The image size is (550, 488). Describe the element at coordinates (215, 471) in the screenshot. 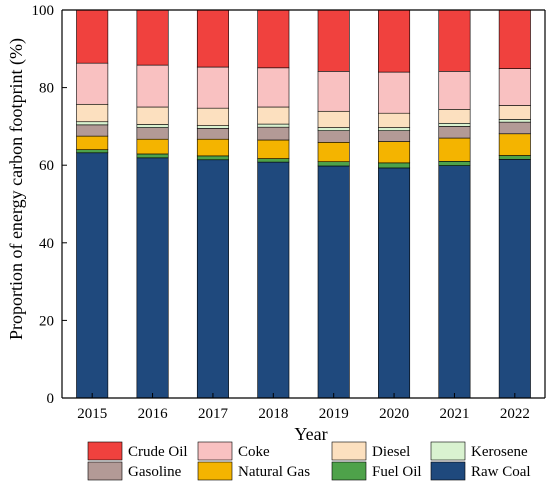

I see `legend-swatch-natural-gas` at that location.